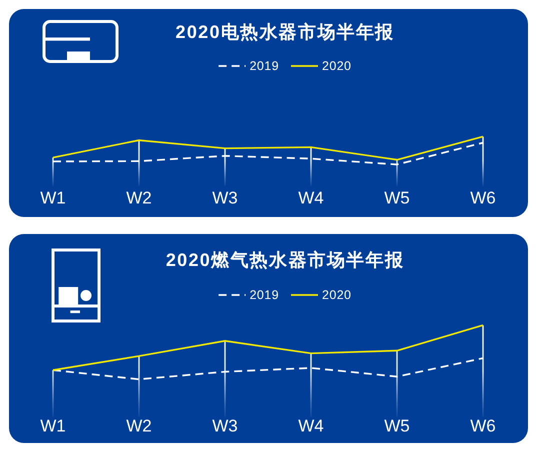  Describe the element at coordinates (285, 260) in the screenshot. I see `chart-title: 2020燃气热水器市场半年报` at that location.